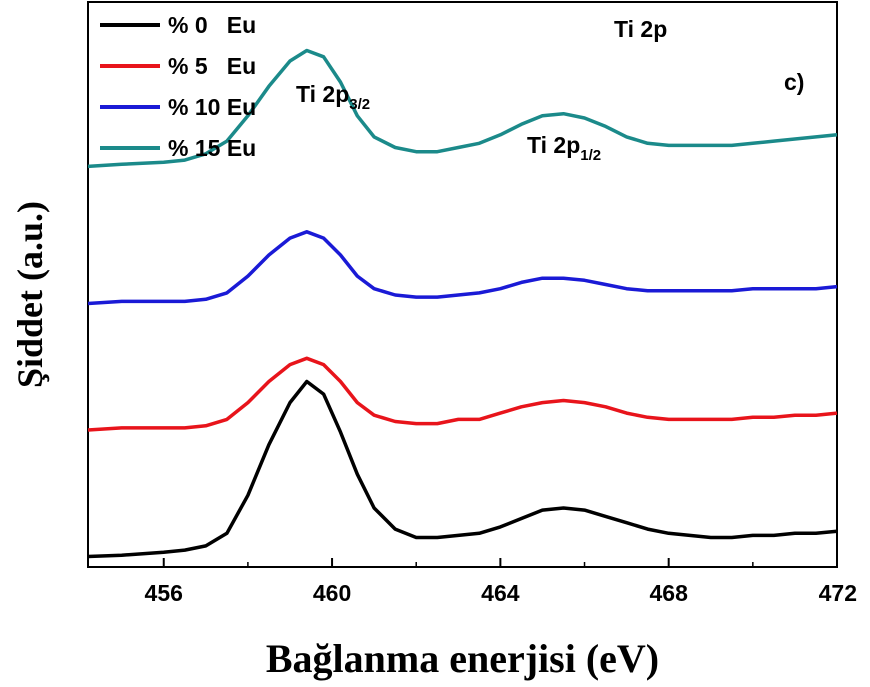 This screenshot has height=687, width=870. I want to click on legend-label: % 5 Eu, so click(212, 66).